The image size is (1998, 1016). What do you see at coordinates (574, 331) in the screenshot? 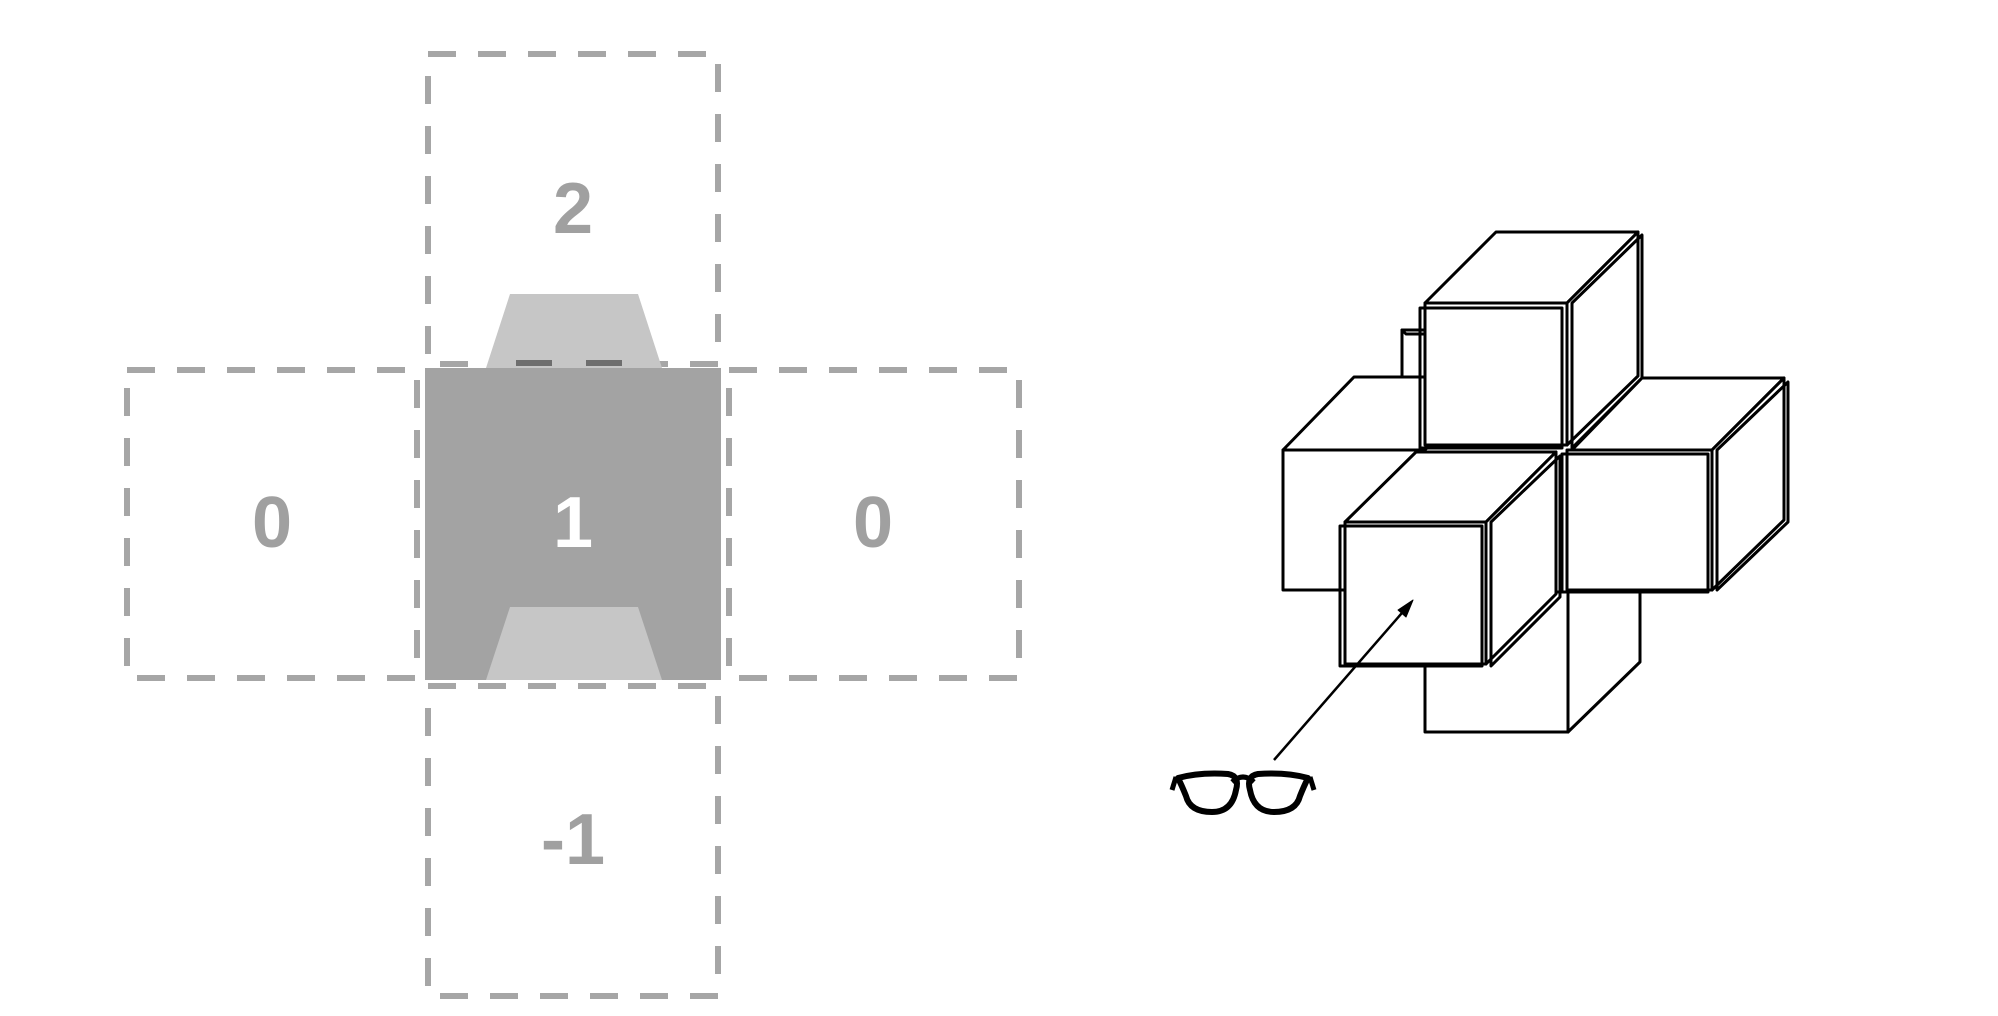
I see `trapezoid-top` at bounding box center [574, 331].